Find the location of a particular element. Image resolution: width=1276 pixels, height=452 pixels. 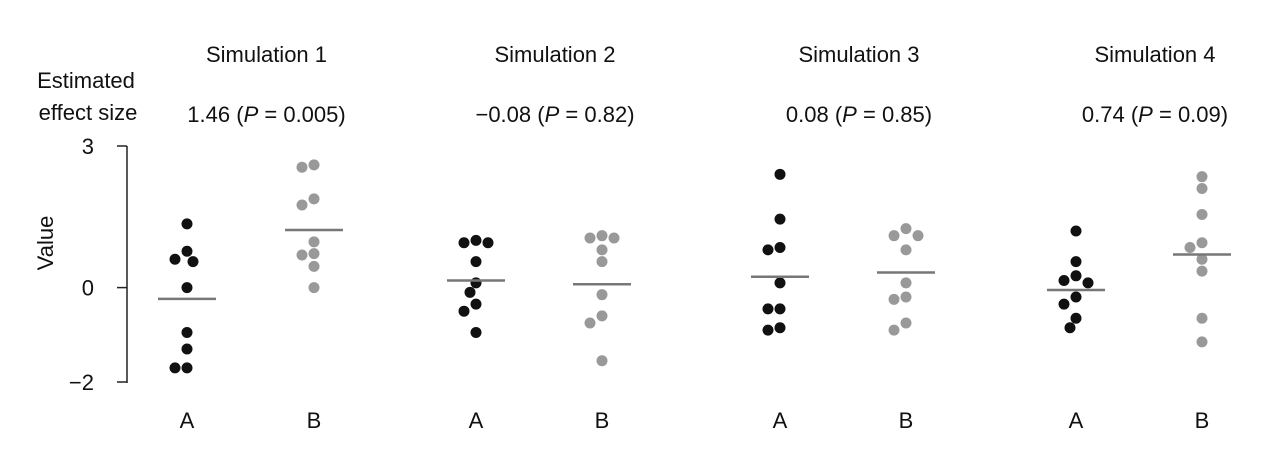

effect-value: −0.08 is located at coordinates (503, 114).